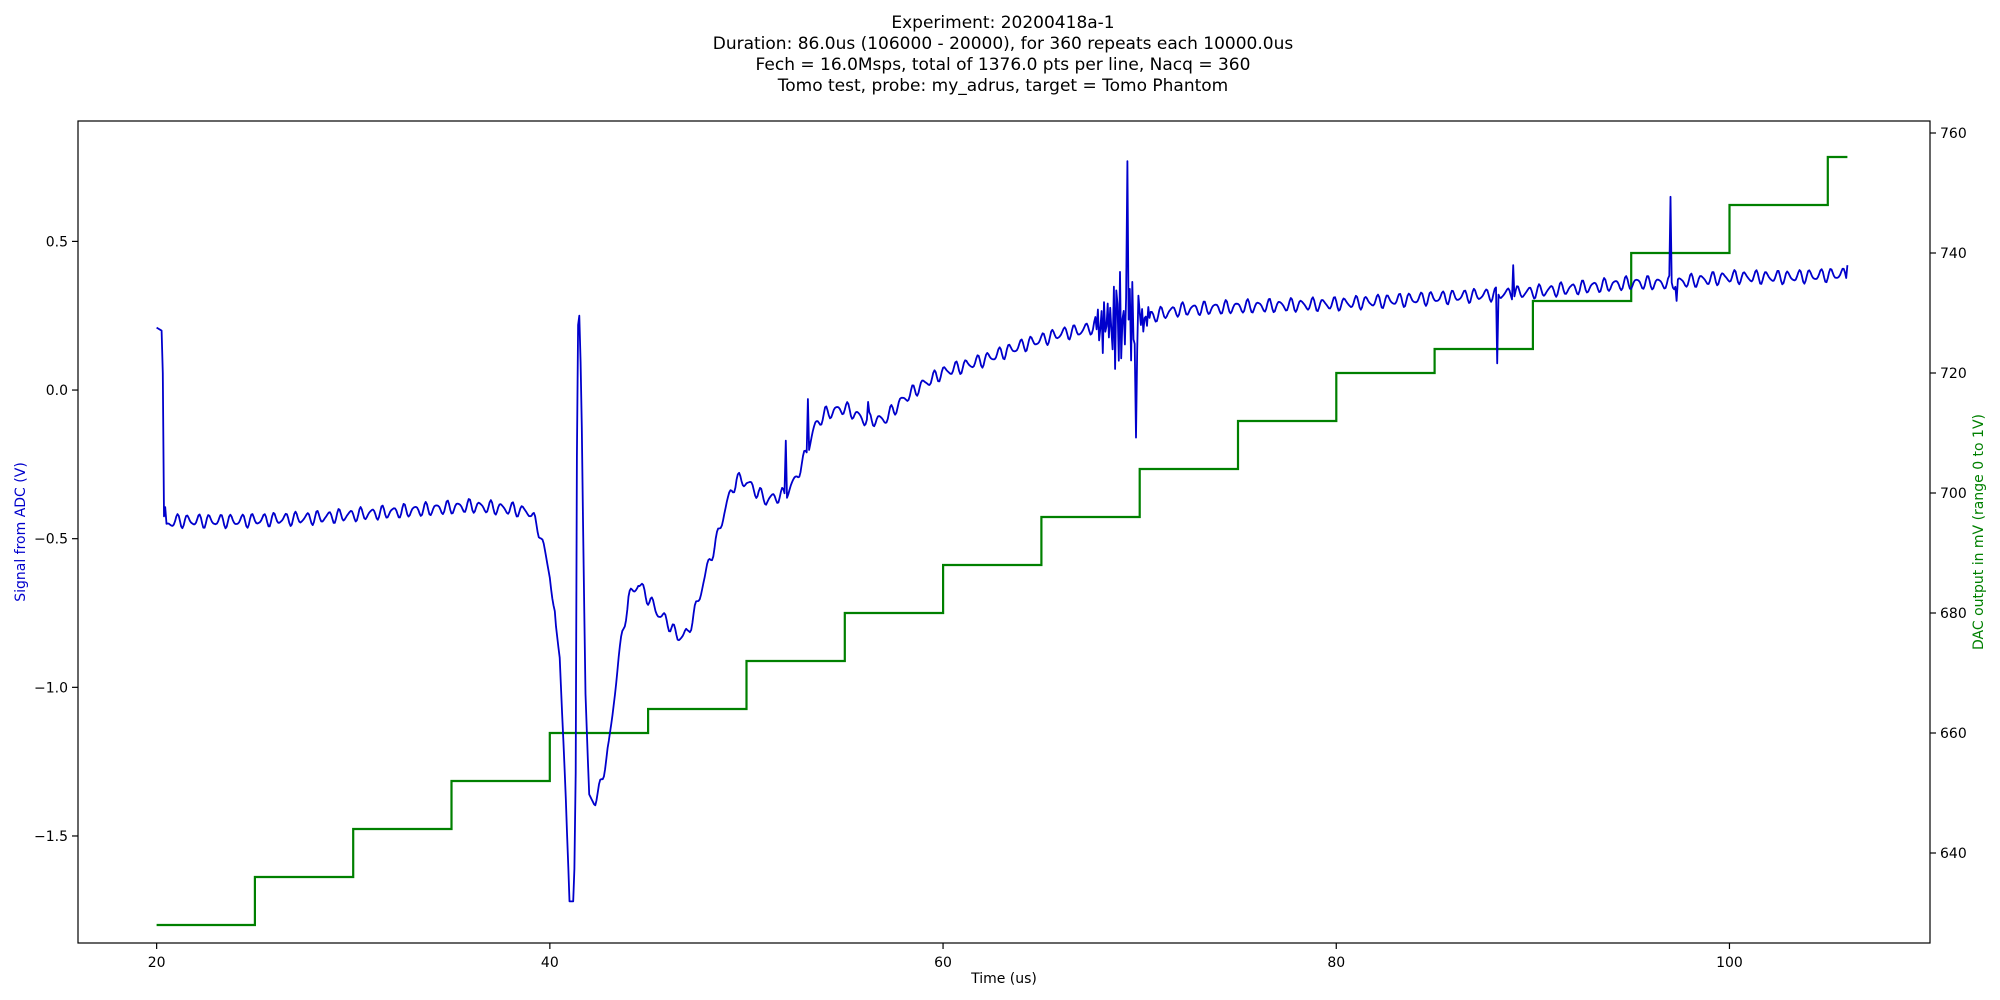  Describe the element at coordinates (1002, 23) in the screenshot. I see `title-line-1: Experiment: 20200418a-1` at that location.